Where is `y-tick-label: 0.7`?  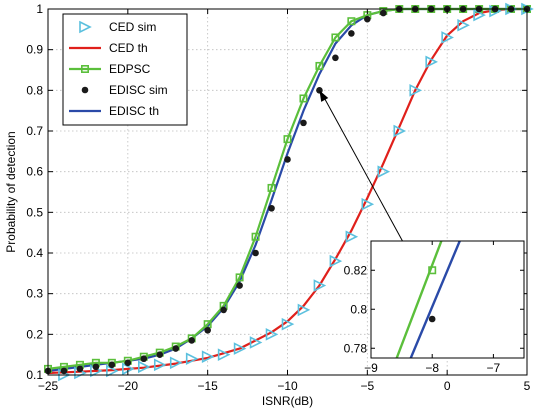
y-tick-label: 0.7 is located at coordinates (34, 131).